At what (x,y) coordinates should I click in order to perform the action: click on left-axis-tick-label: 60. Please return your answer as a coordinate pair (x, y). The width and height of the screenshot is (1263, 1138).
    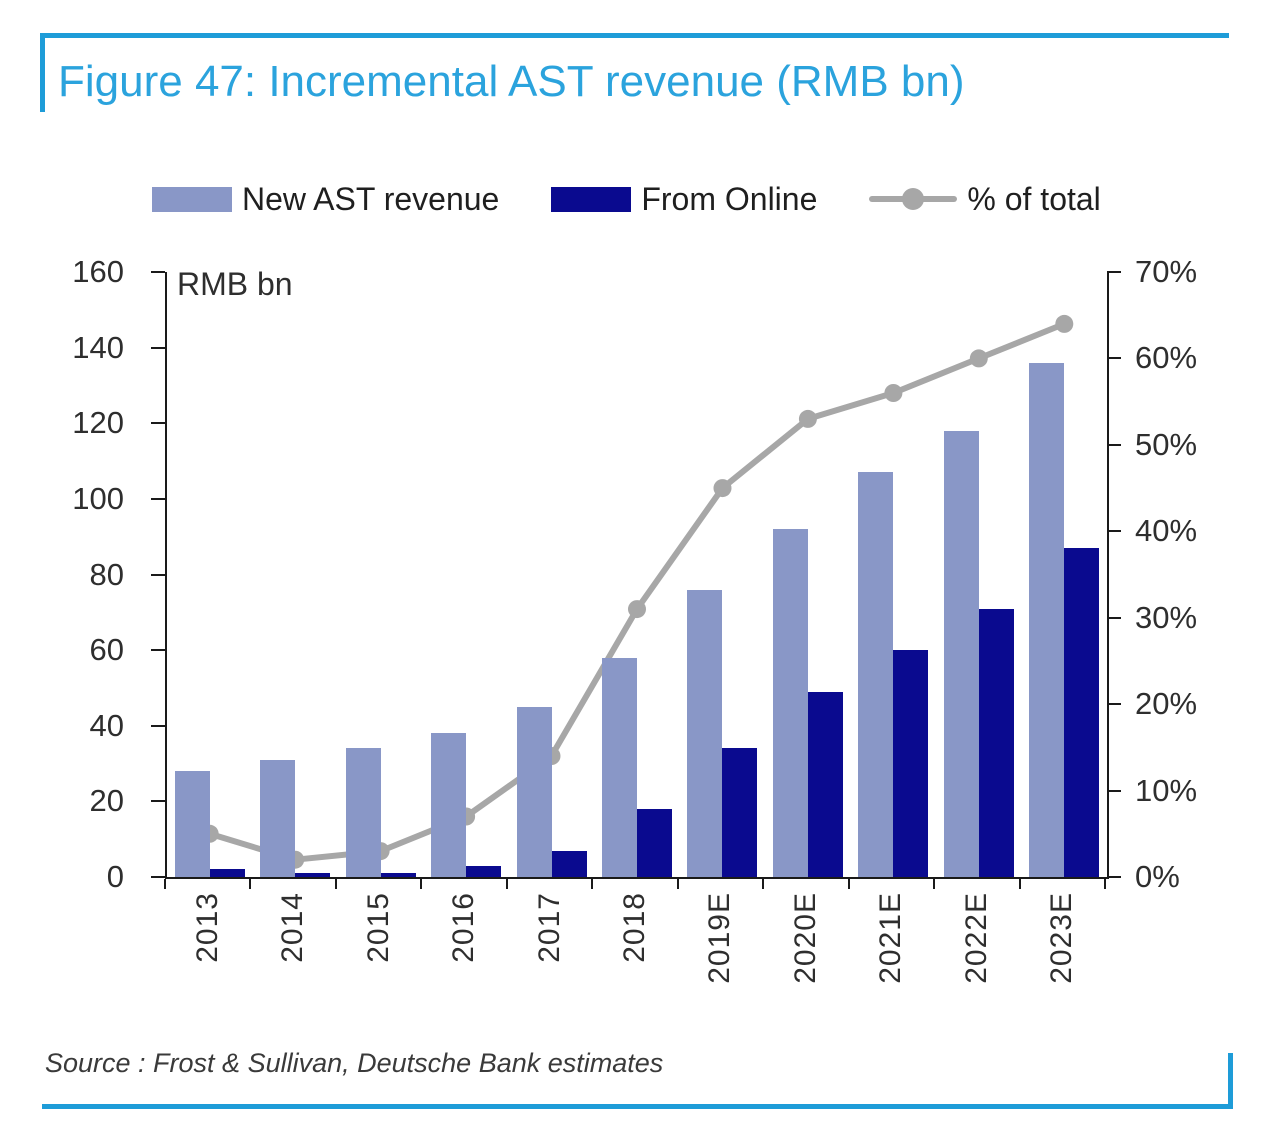
    Looking at the image, I should click on (106, 650).